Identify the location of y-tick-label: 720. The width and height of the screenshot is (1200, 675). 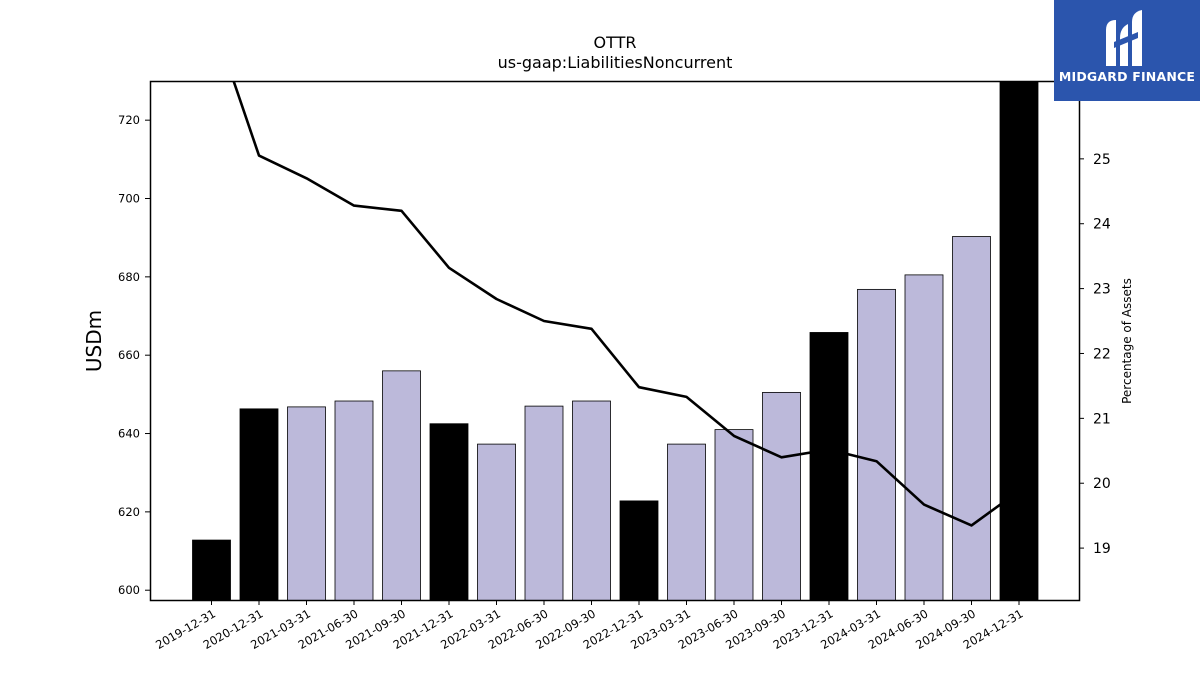
(129, 120).